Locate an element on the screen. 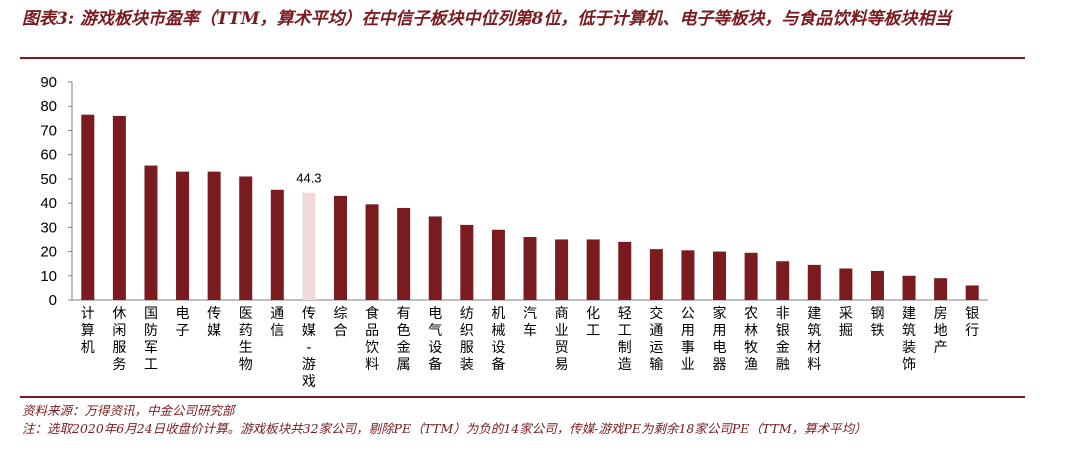 This screenshot has width=1070, height=466. svg-text: 综 is located at coordinates (340, 314).